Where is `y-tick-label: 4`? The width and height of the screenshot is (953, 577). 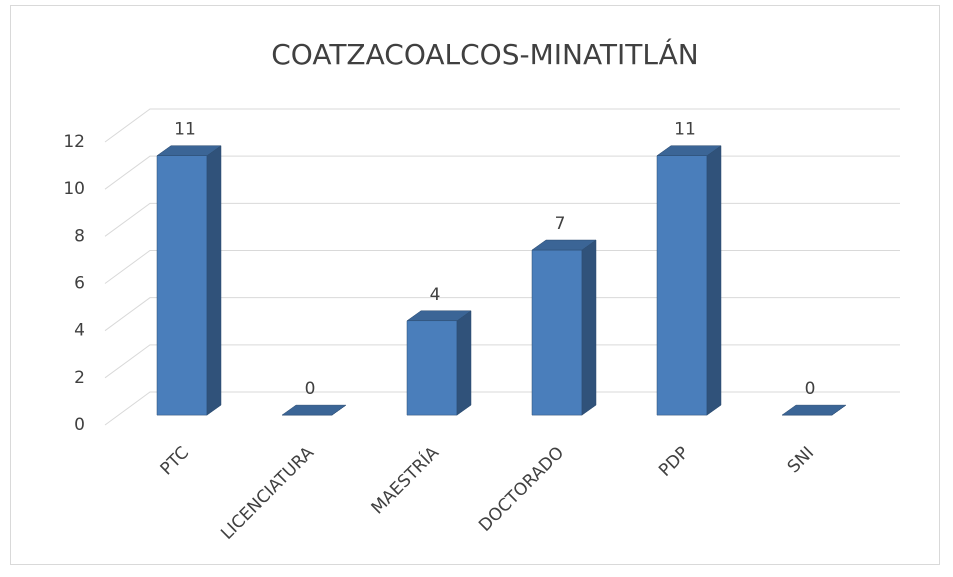
y-tick-label: 4 is located at coordinates (79, 331).